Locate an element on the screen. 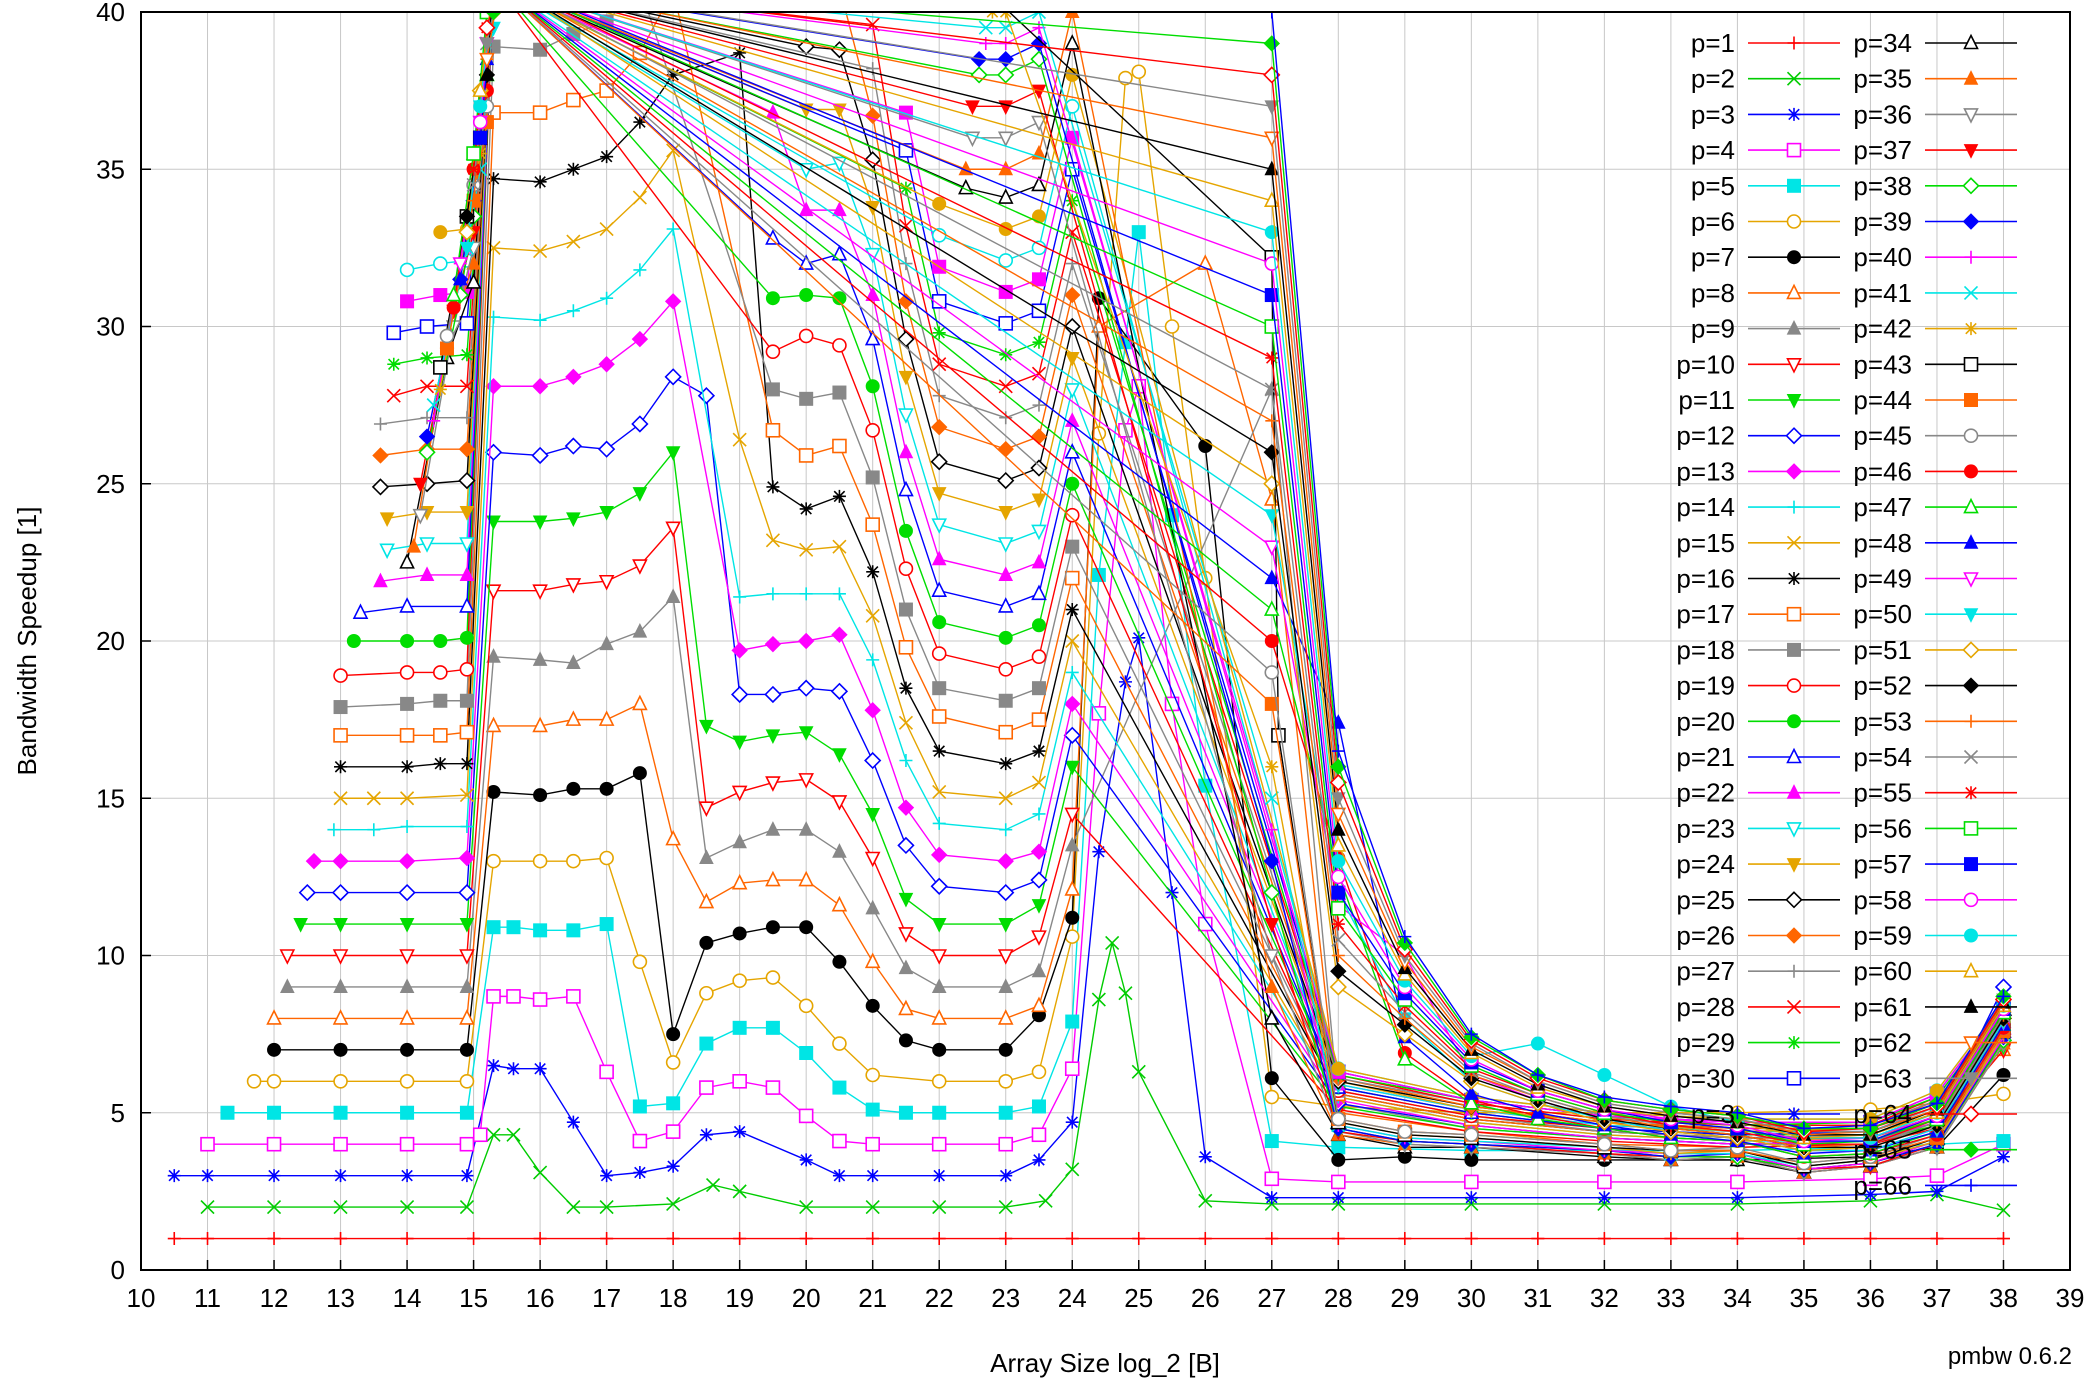 The height and width of the screenshot is (1379, 2090). legend-label: p=39 is located at coordinates (1882, 222).